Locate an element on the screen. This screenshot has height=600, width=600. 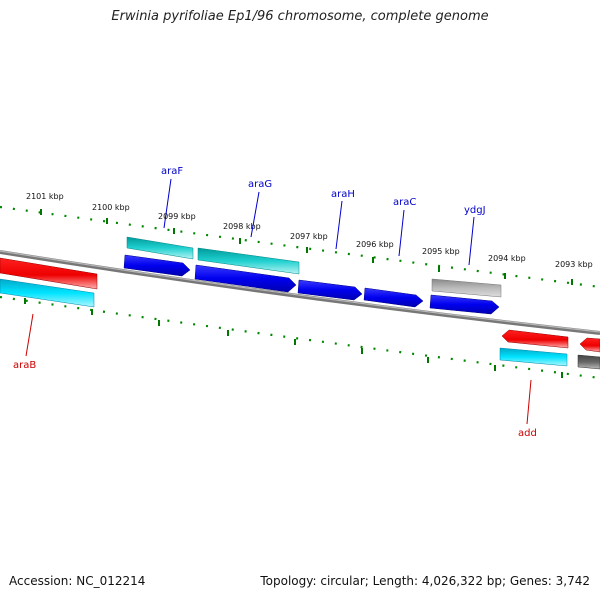
gene-arrow-araF is located at coordinates (157, 265).